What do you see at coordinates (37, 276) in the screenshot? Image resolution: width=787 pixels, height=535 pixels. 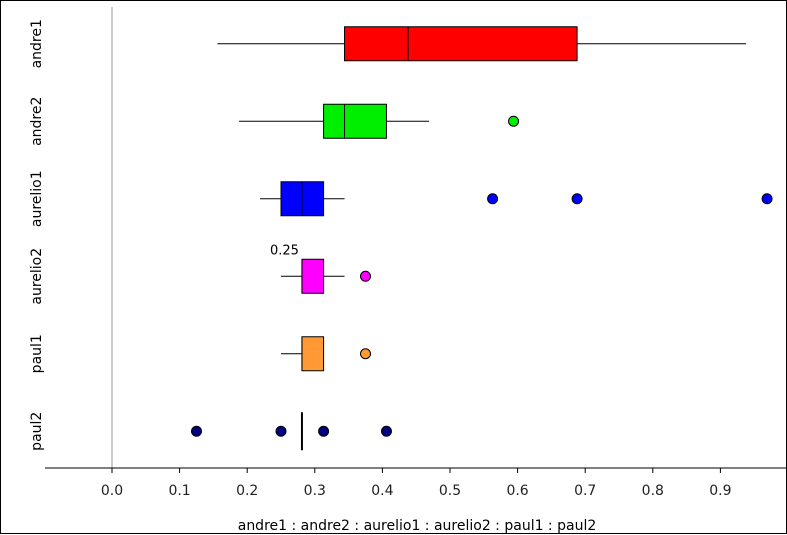 I see `category-label-aurelio2: aurelio2` at bounding box center [37, 276].